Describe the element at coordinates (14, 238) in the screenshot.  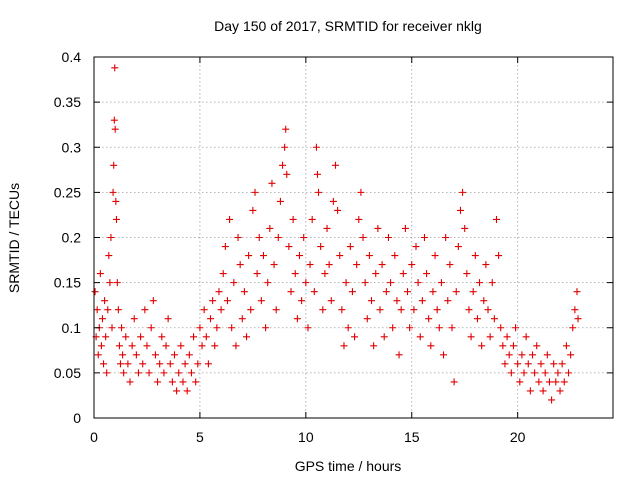
I see `y-axis-label: SRMTID / TECUs` at that location.